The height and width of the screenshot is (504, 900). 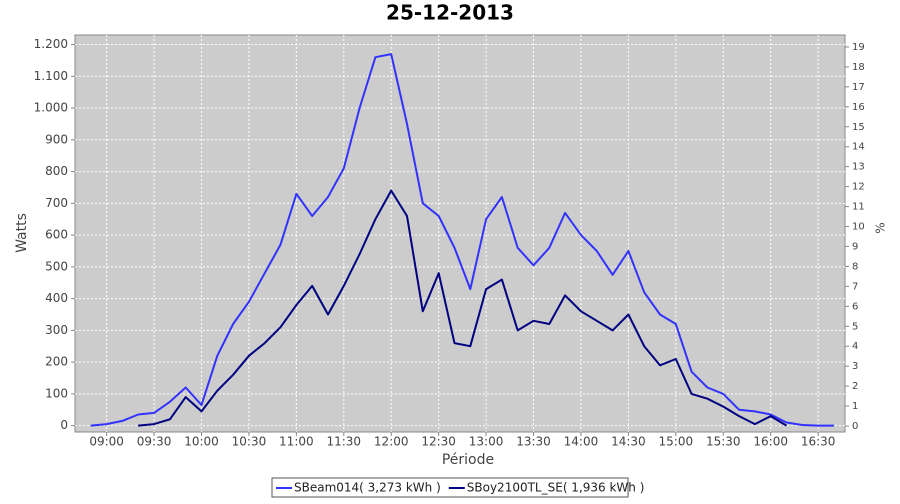 I want to click on chart-title: 25-12-2013, so click(x=450, y=13).